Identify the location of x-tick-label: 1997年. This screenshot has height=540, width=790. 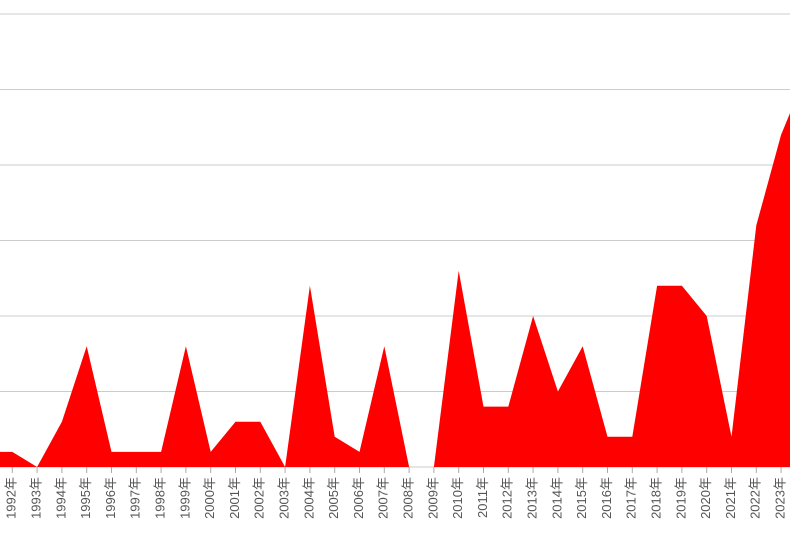
(135, 498).